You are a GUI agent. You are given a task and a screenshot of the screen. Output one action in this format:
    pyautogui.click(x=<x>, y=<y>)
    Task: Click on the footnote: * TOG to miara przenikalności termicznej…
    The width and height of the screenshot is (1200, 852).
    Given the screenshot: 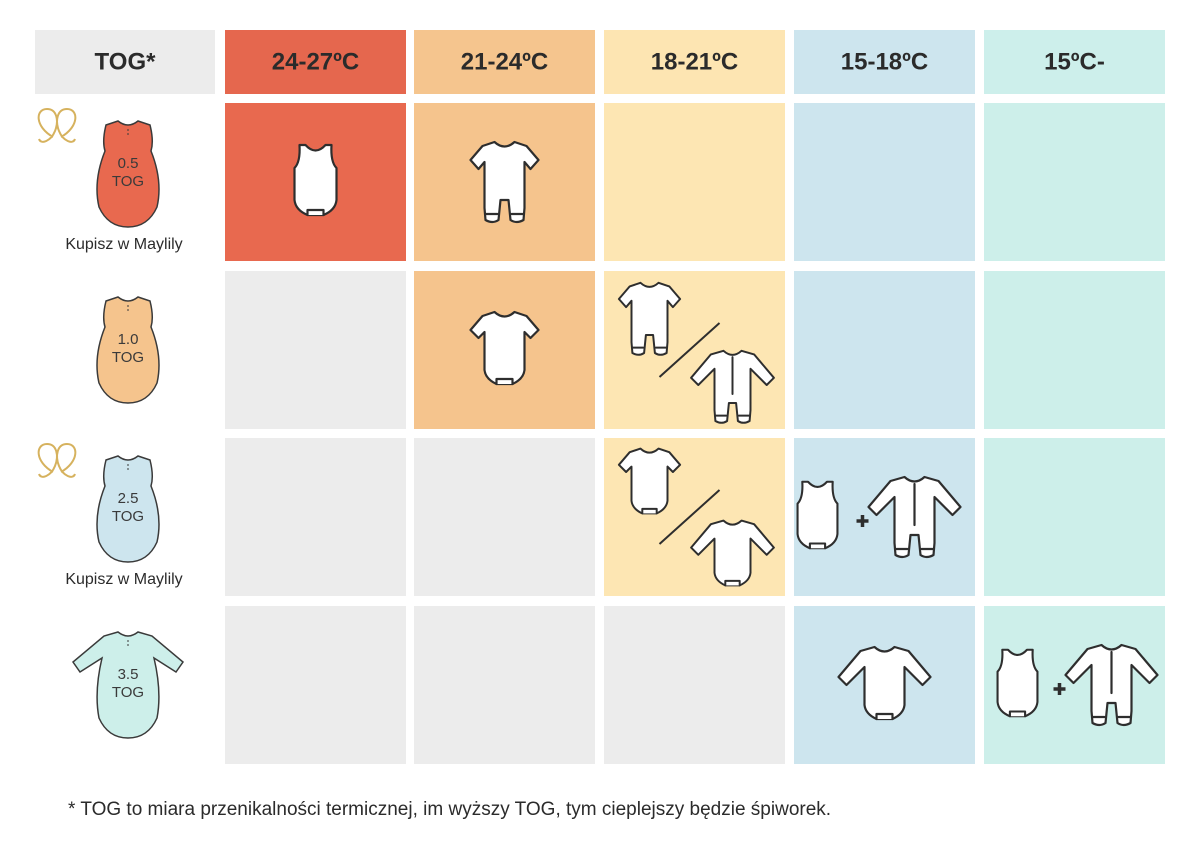 What is the action you would take?
    pyautogui.click(x=449, y=809)
    